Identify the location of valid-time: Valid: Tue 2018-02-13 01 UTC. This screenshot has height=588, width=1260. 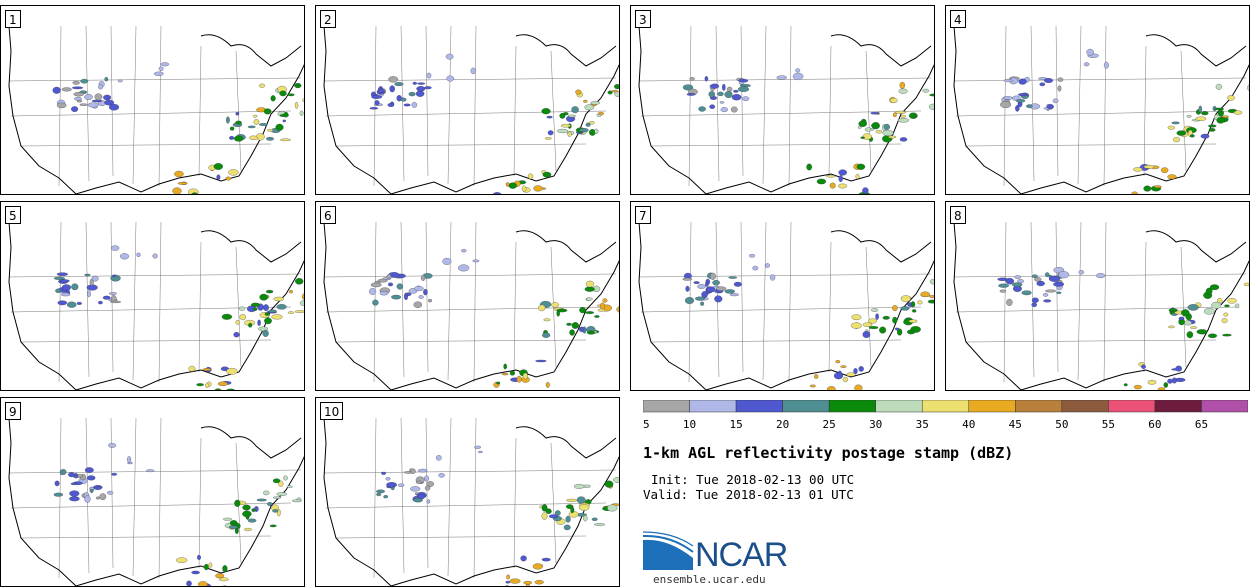
(748, 494).